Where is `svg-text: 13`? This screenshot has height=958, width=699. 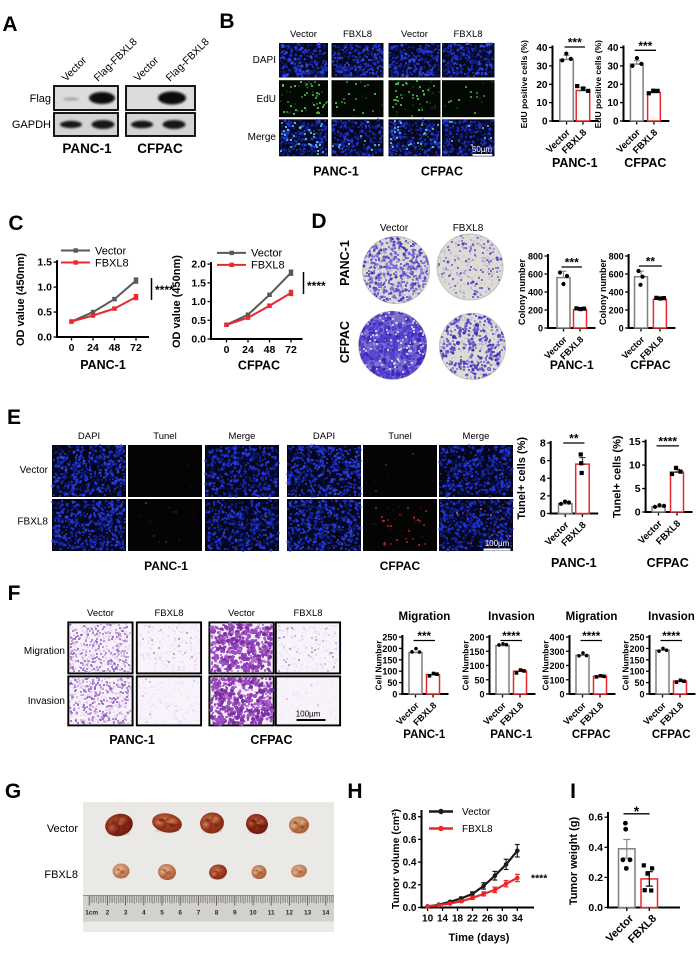
svg-text: 13 is located at coordinates (308, 913).